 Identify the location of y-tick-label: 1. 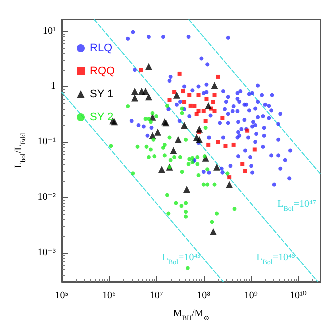
(53, 86).